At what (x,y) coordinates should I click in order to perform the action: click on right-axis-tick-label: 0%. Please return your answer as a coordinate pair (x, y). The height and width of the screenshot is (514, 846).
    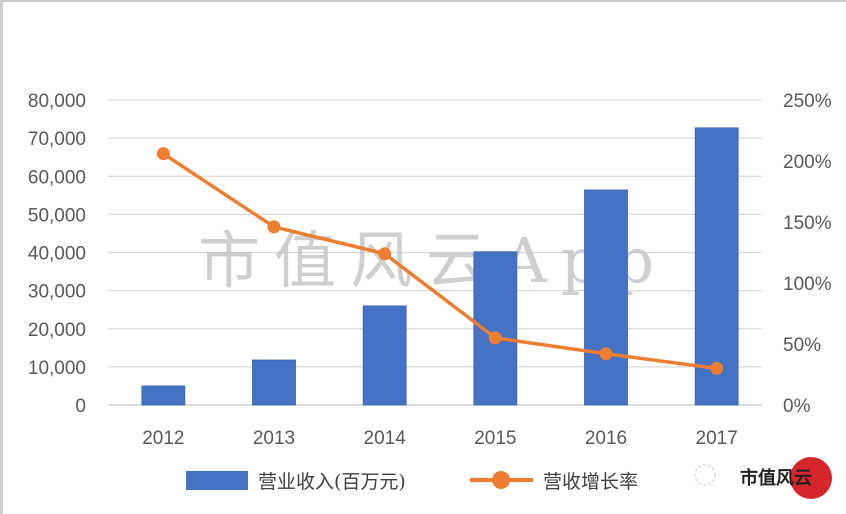
    Looking at the image, I should click on (797, 406).